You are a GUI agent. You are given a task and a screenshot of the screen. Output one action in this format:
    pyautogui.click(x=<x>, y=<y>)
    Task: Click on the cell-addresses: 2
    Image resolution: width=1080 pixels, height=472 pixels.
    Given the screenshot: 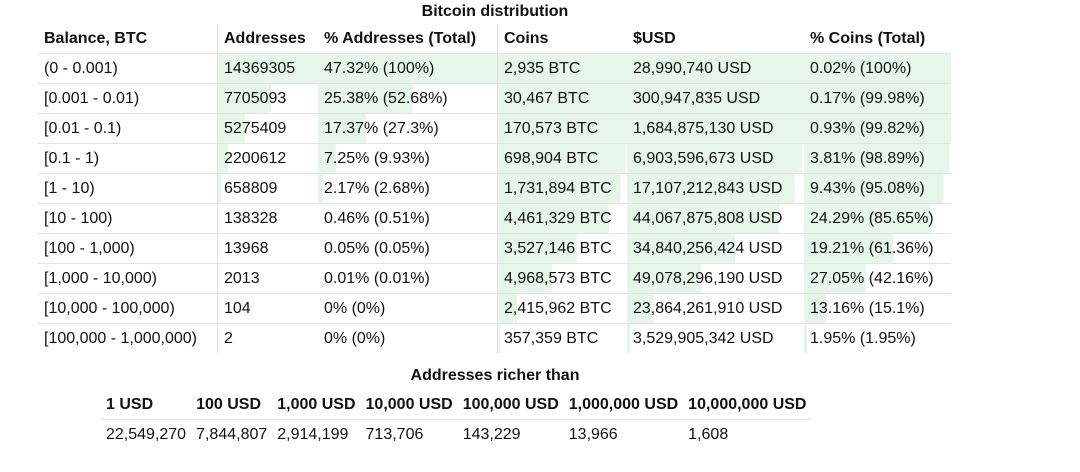 What is the action you would take?
    pyautogui.click(x=267, y=338)
    